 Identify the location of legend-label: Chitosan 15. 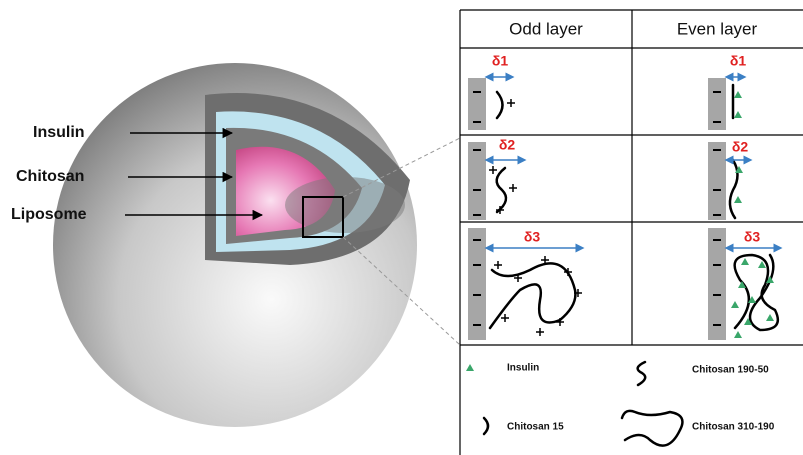
(535, 427).